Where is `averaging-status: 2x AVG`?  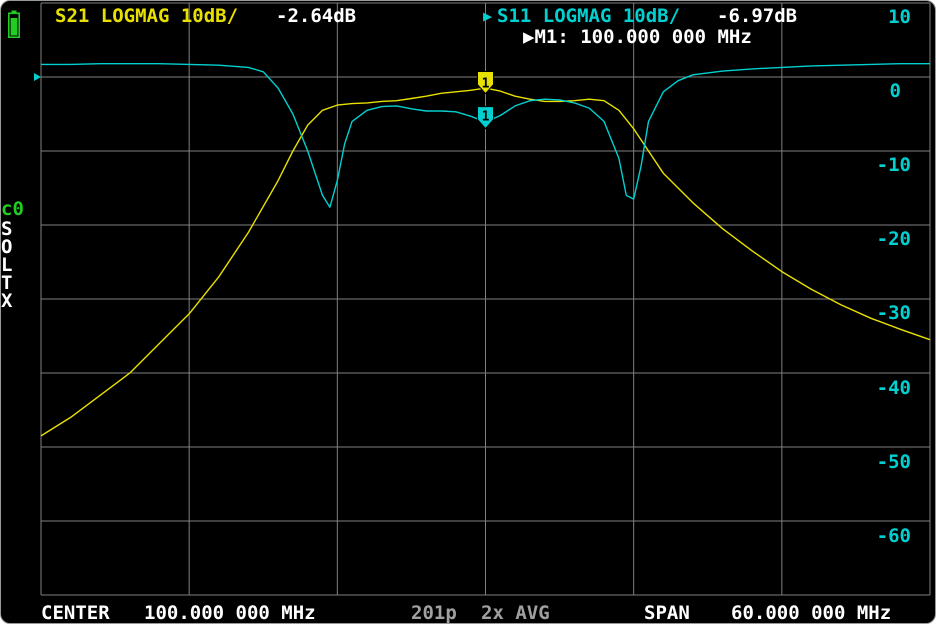 averaging-status: 2x AVG is located at coordinates (515, 613).